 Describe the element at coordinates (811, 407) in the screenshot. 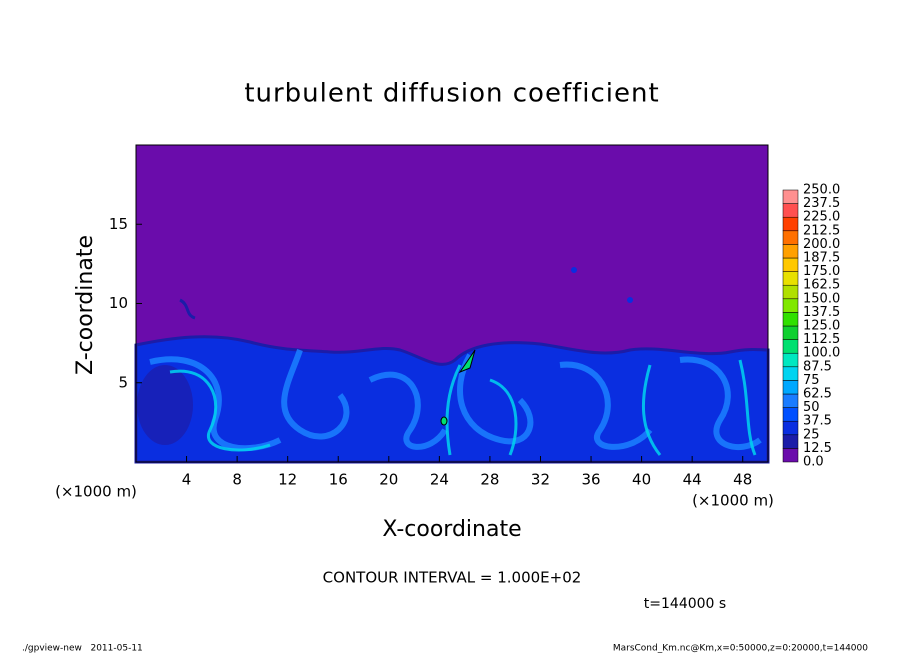

I see `colorbar-label: 50` at that location.